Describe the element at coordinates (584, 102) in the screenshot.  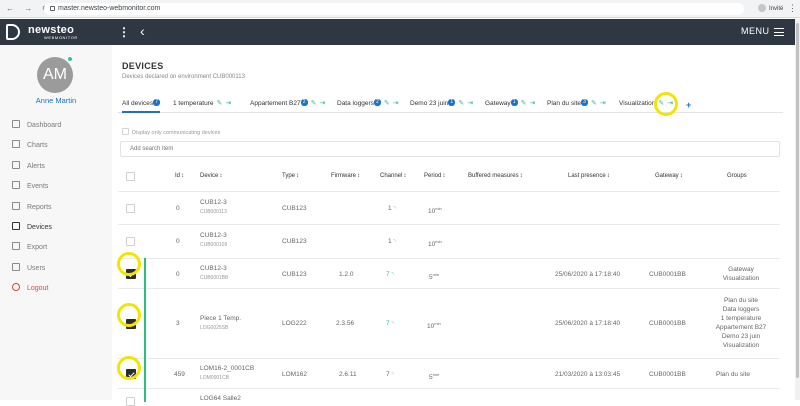
I see `tab-count-badge: 3` at that location.